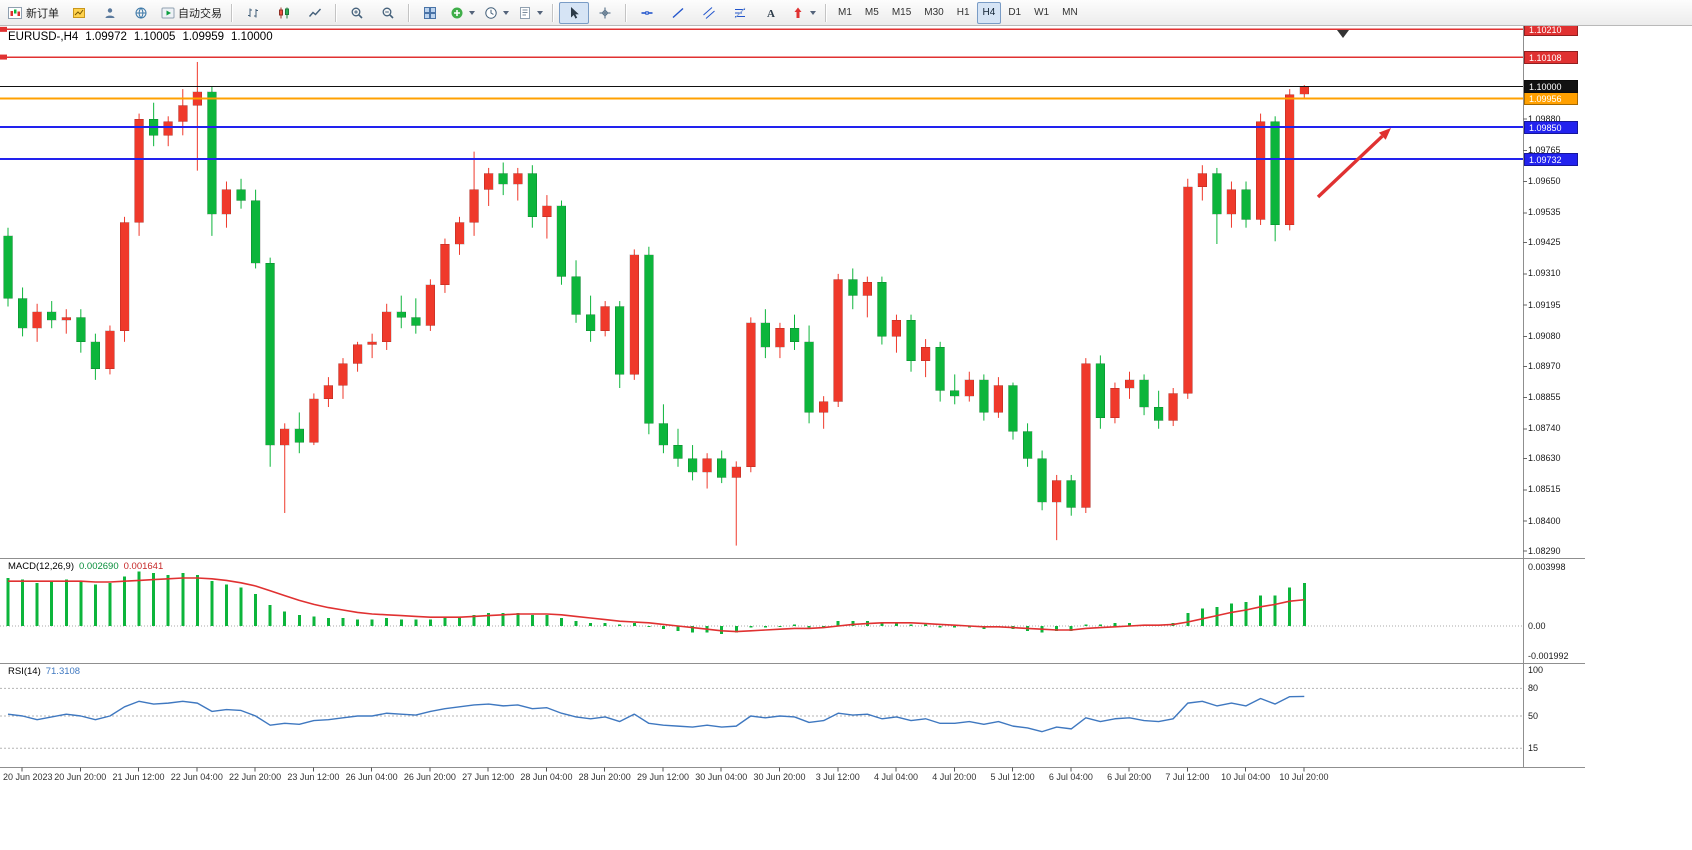 This screenshot has height=850, width=1692. Describe the element at coordinates (1544, 335) in the screenshot. I see `price-axis-label: 1.09080` at that location.